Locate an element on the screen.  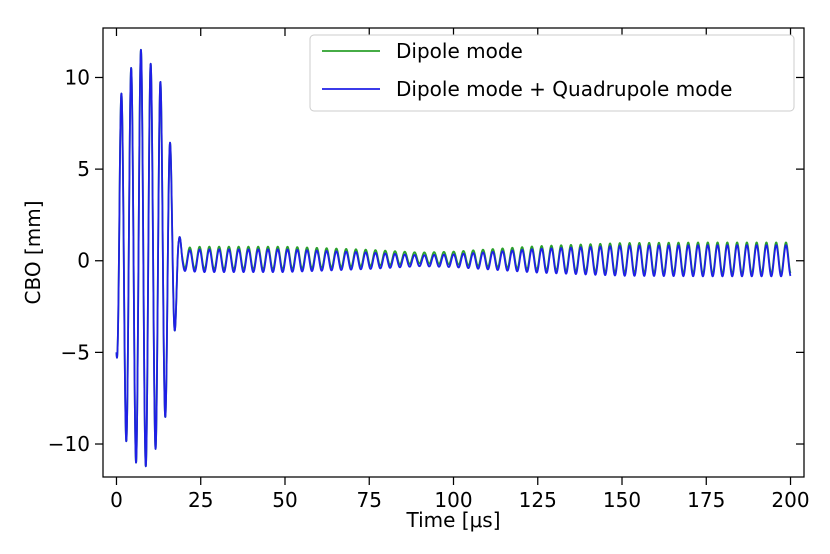
x-tick-label: 75 is located at coordinates (369, 500).